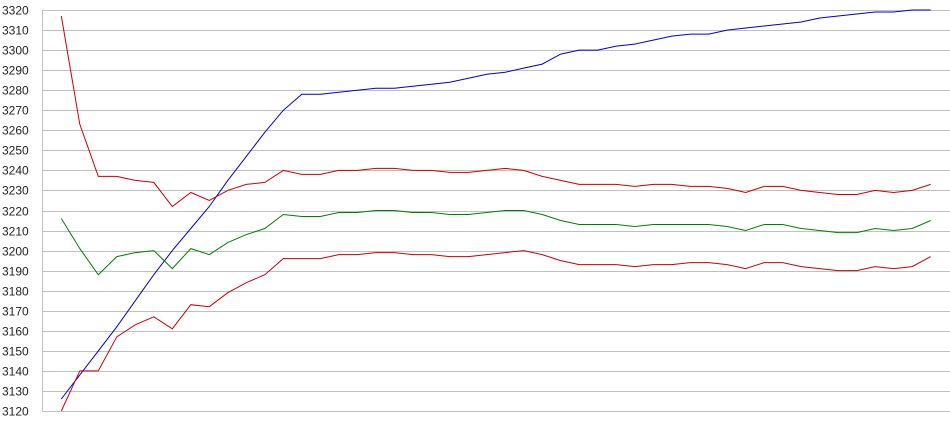 This screenshot has height=435, width=950. Describe the element at coordinates (15, 352) in the screenshot. I see `y-tick-label: 3150` at that location.